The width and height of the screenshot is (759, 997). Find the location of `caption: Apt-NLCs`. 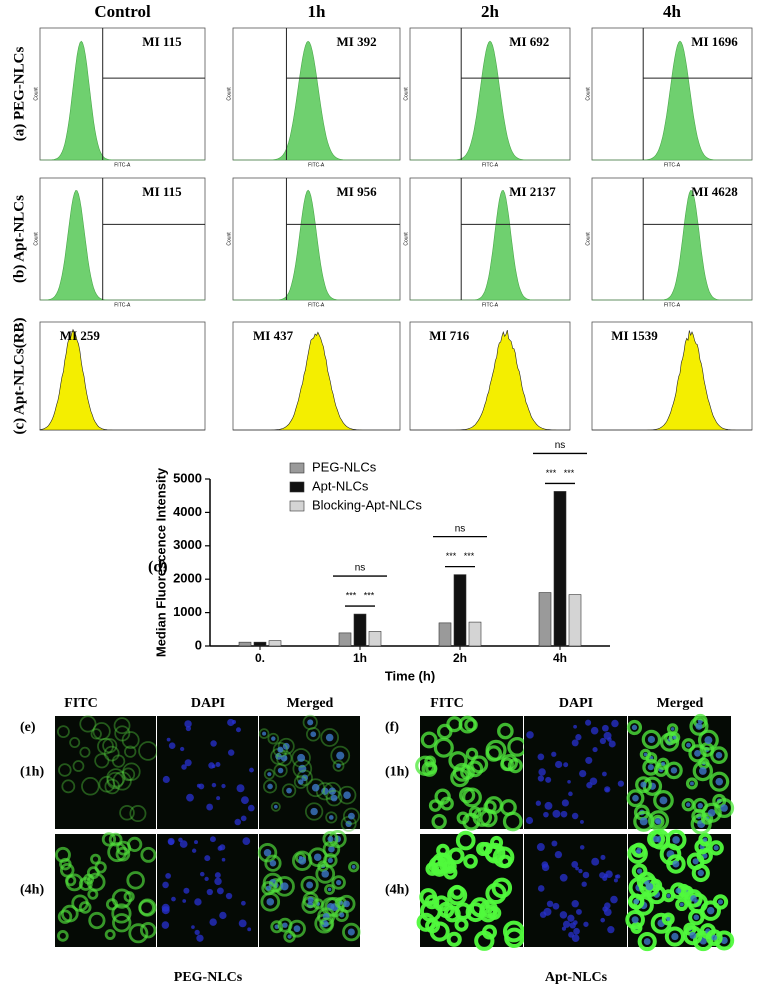

caption: Apt-NLCs is located at coordinates (576, 977).